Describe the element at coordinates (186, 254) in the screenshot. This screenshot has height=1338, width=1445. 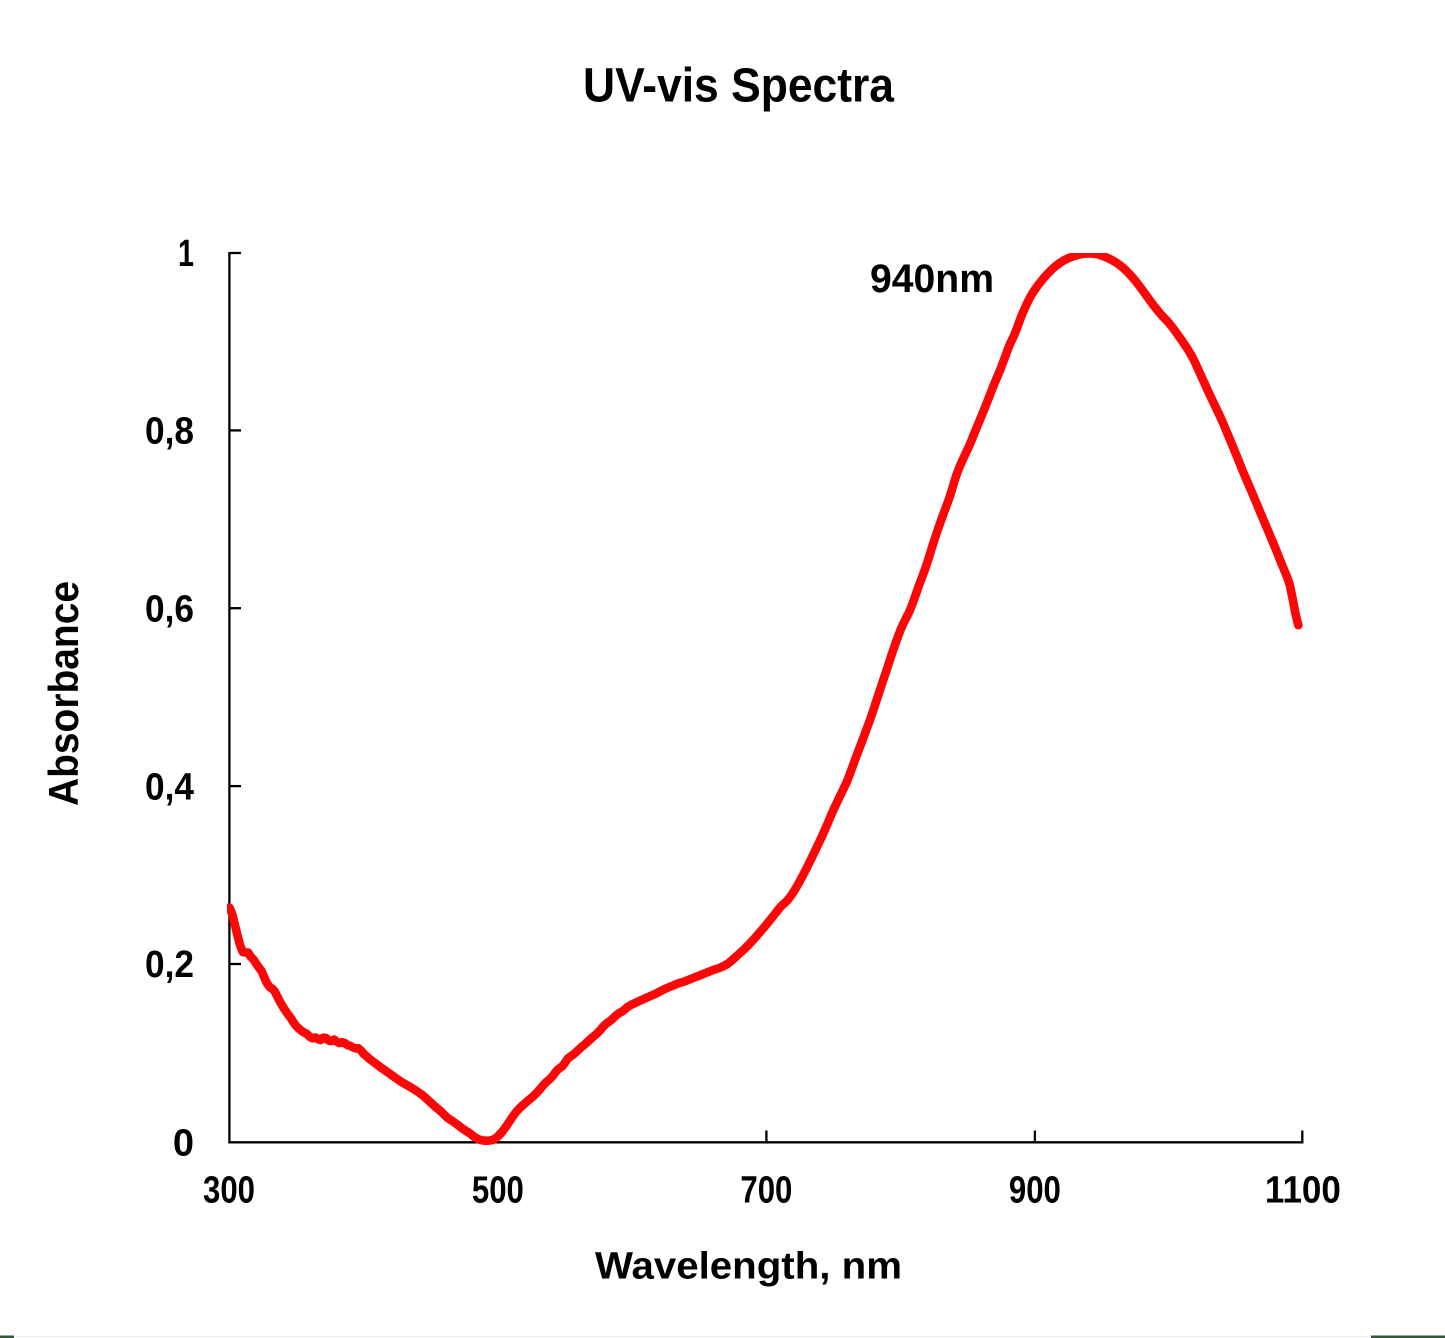
I see `svg-text: 1` at that location.